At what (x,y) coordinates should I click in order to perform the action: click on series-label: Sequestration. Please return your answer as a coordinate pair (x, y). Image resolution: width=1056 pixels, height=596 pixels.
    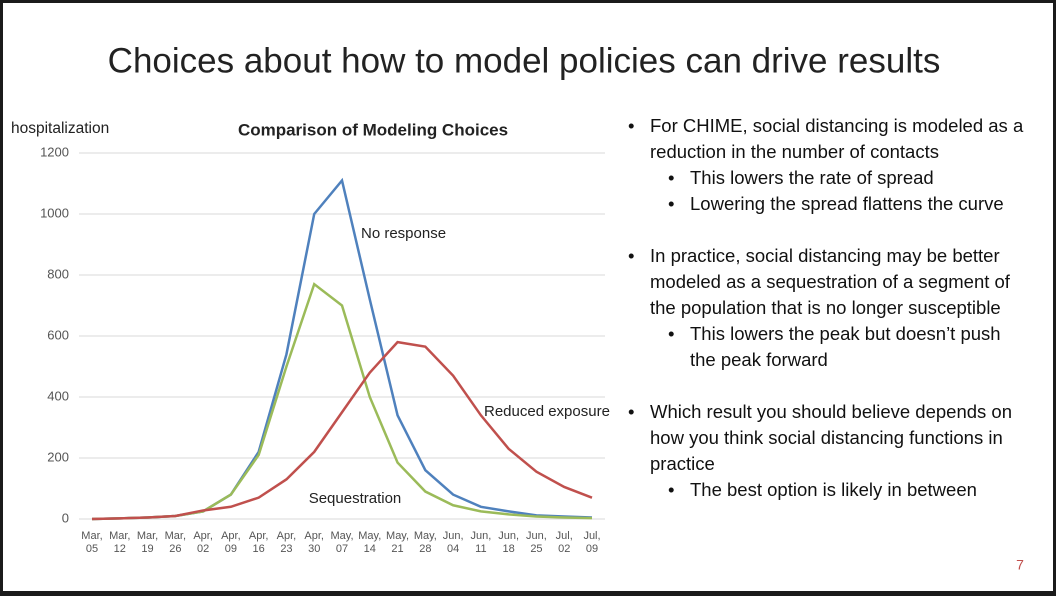
    Looking at the image, I should click on (355, 498).